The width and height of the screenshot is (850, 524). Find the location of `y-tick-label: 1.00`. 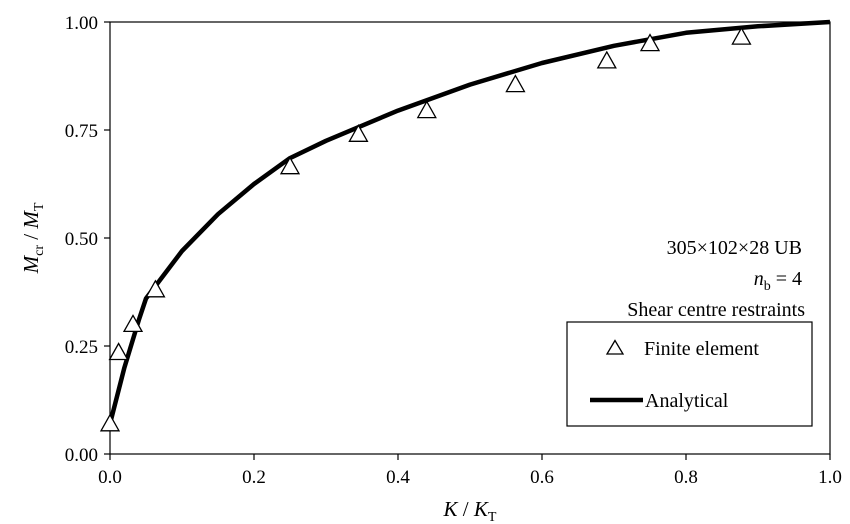

y-tick-label: 1.00 is located at coordinates (81, 23).